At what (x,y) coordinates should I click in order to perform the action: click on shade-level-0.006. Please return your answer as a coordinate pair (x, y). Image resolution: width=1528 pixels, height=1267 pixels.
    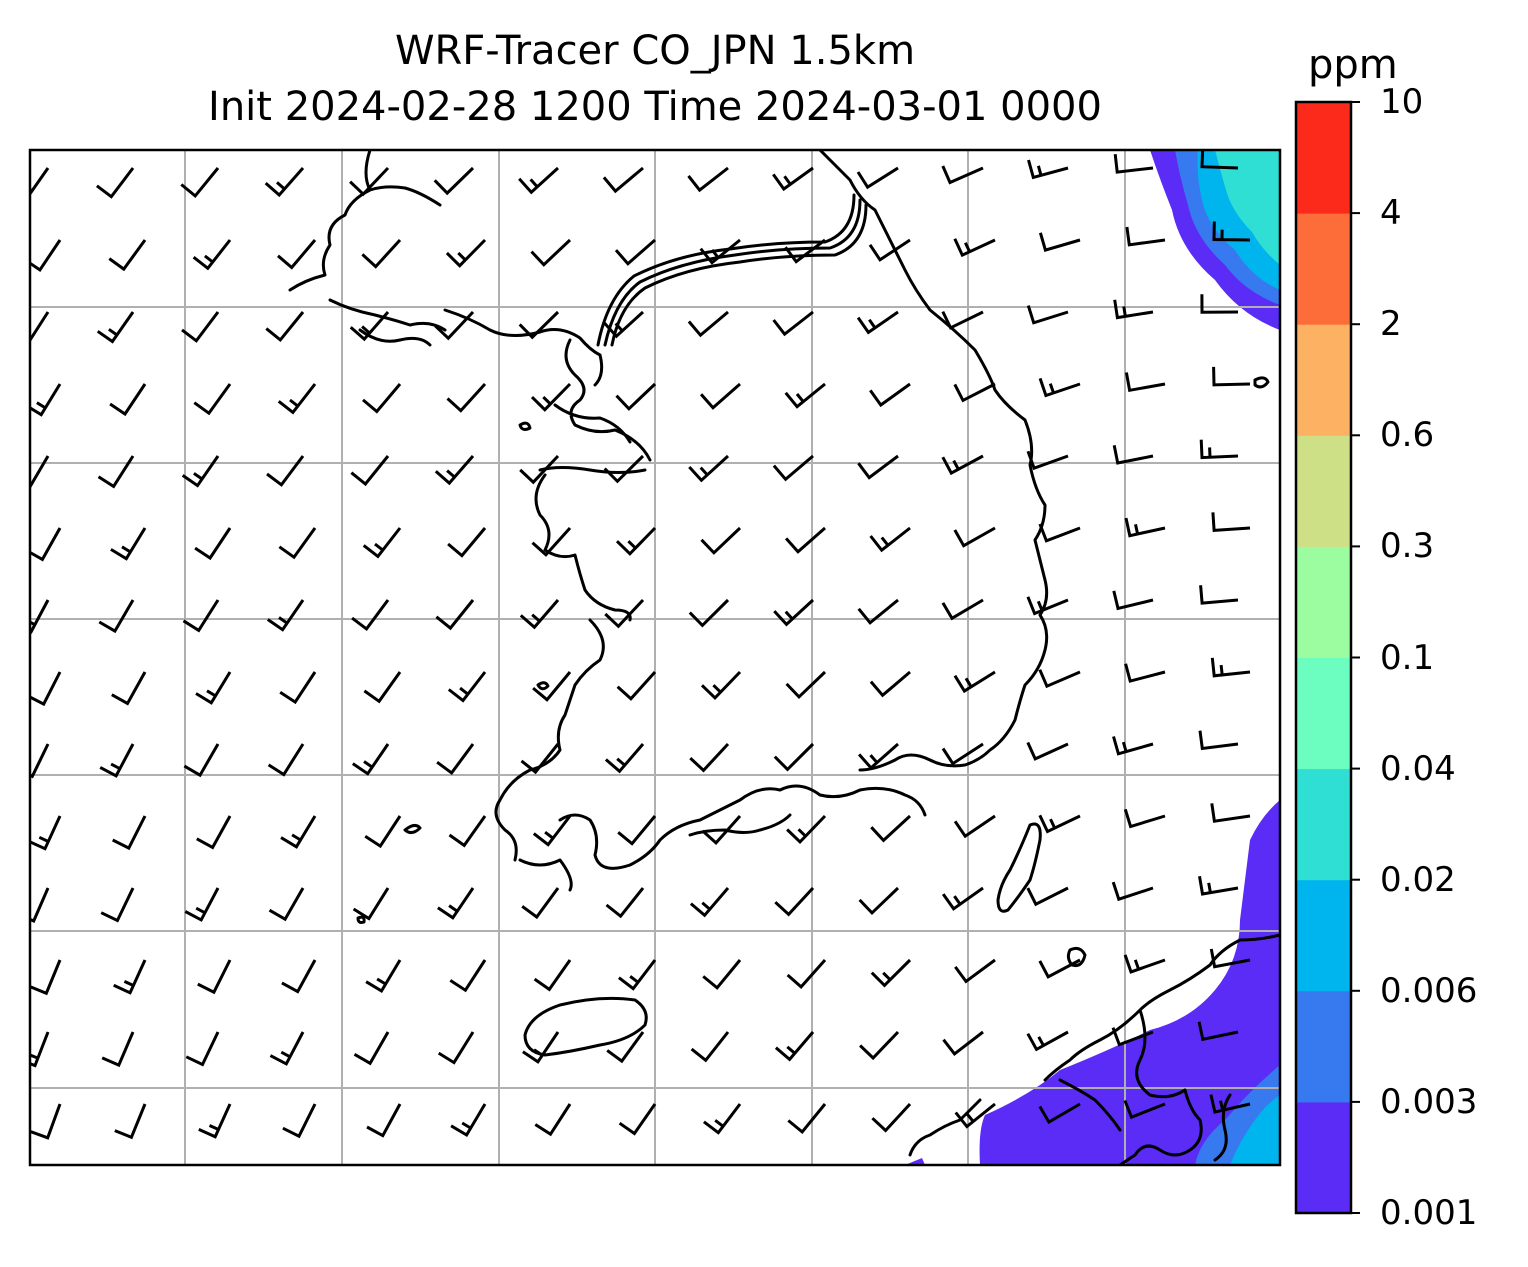
    Looking at the image, I should click on (1255, 1130).